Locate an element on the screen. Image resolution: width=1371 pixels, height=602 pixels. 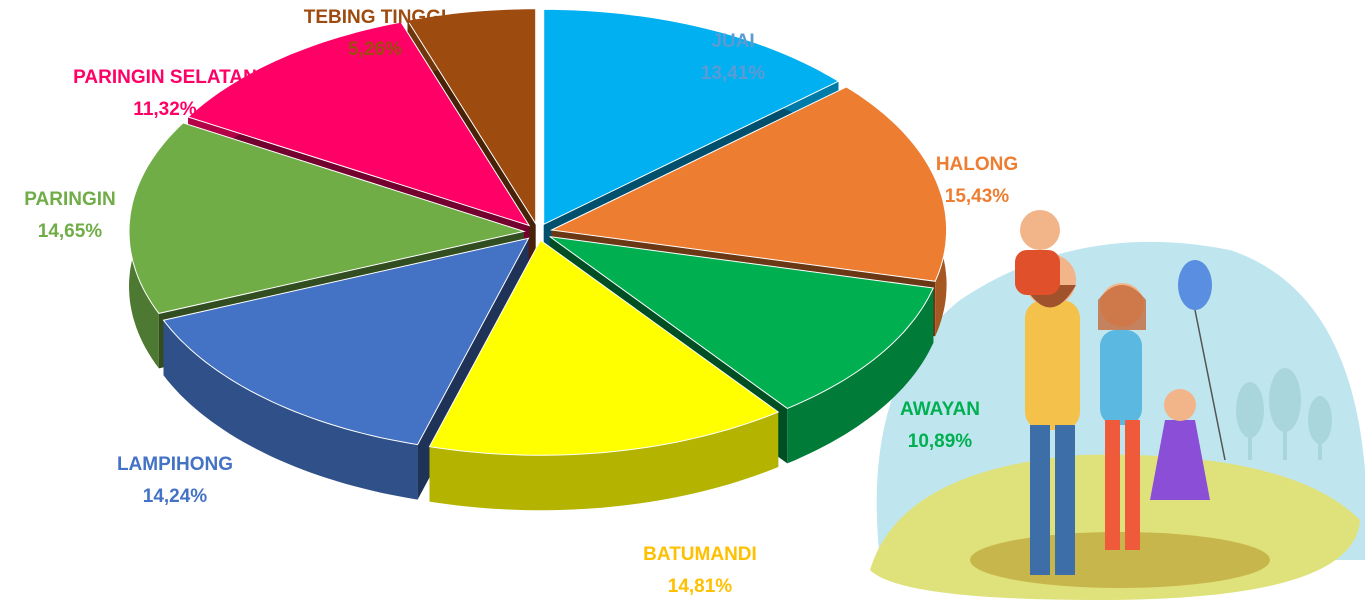
category-label: BATUMANDI is located at coordinates (700, 554).